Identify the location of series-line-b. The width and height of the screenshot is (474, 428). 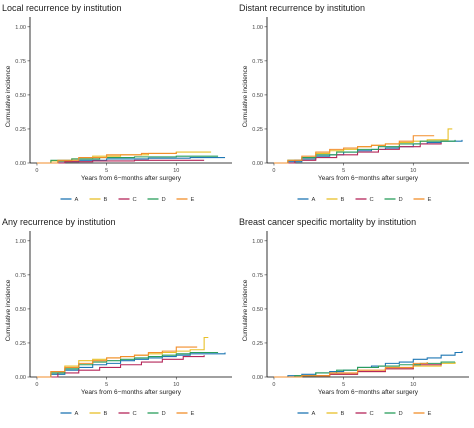
(363, 146).